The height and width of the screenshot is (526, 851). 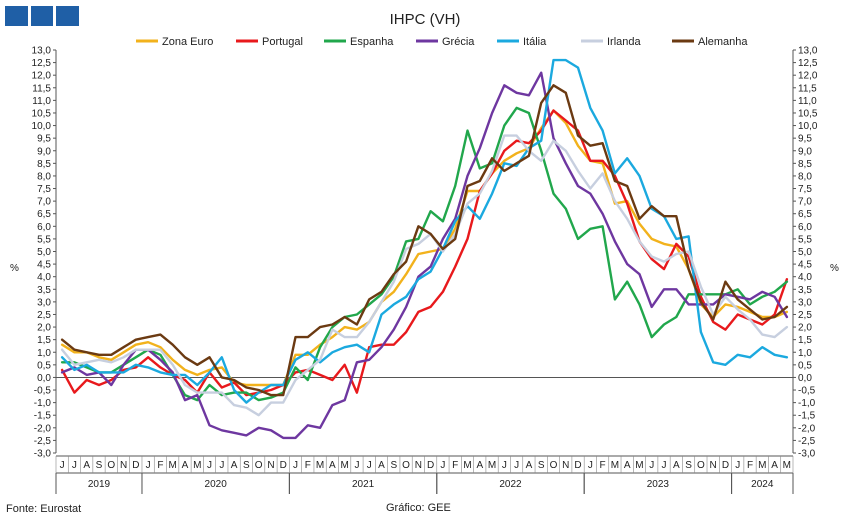 What do you see at coordinates (43, 403) in the screenshot?
I see `y-tick-label-left: -1,0` at bounding box center [43, 403].